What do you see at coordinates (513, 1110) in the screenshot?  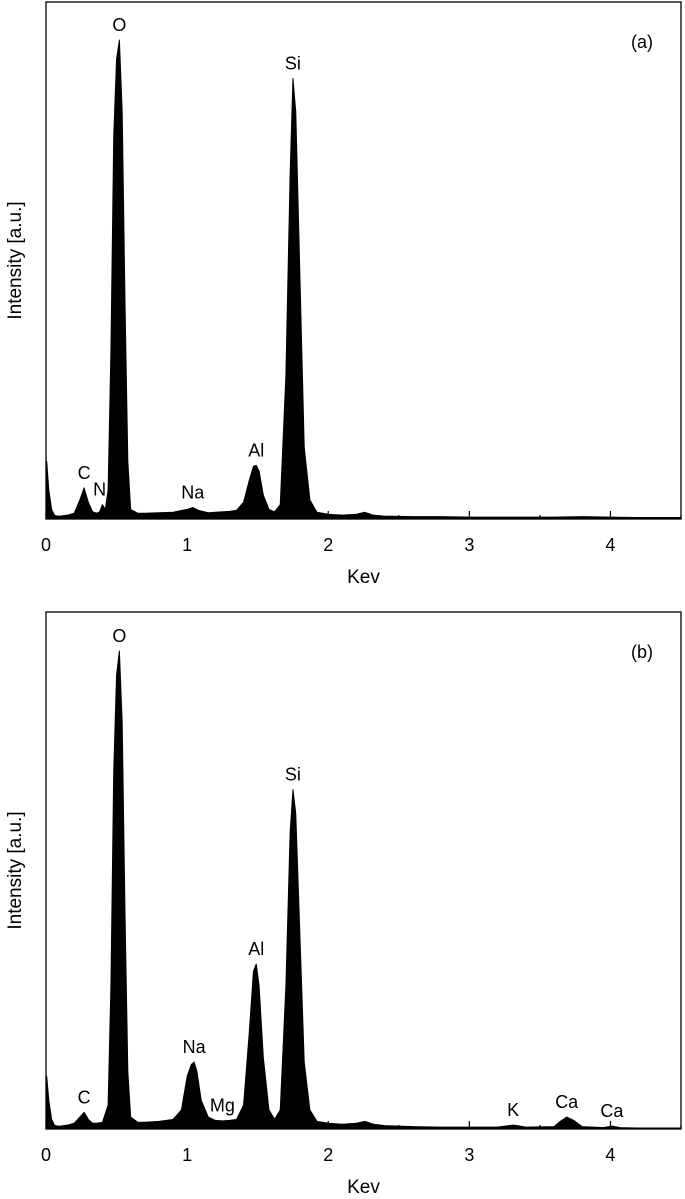 I see `peak-label-k: K` at bounding box center [513, 1110].